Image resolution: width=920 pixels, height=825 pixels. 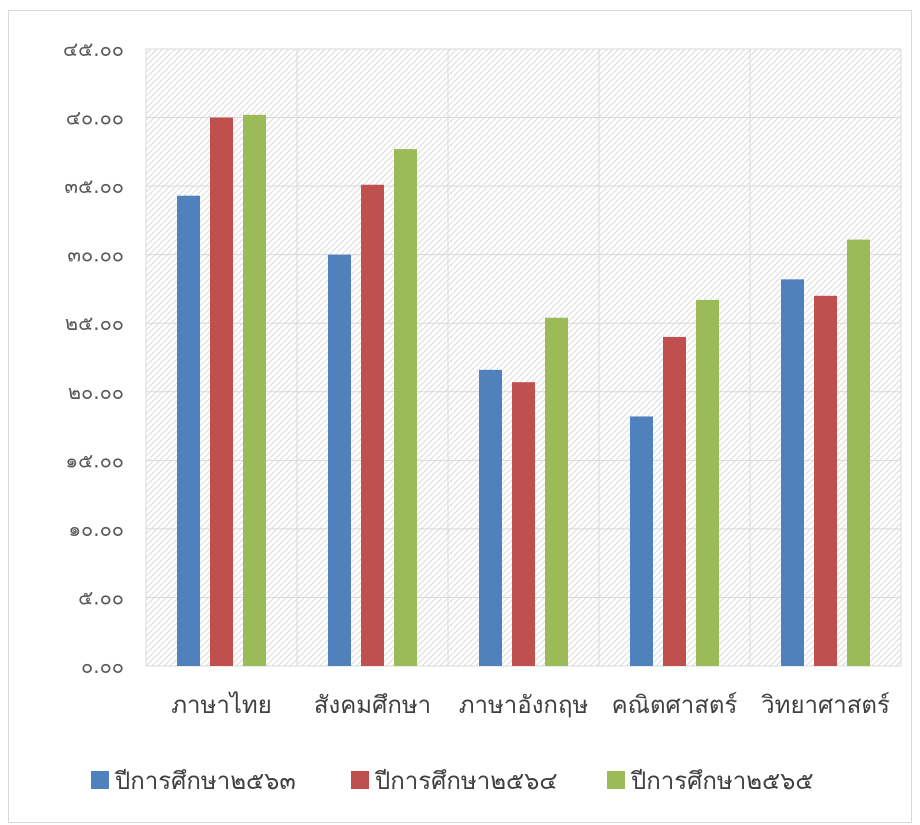 I want to click on legend-label: ปีการศึกษา๒๕๖๕, so click(x=722, y=781).